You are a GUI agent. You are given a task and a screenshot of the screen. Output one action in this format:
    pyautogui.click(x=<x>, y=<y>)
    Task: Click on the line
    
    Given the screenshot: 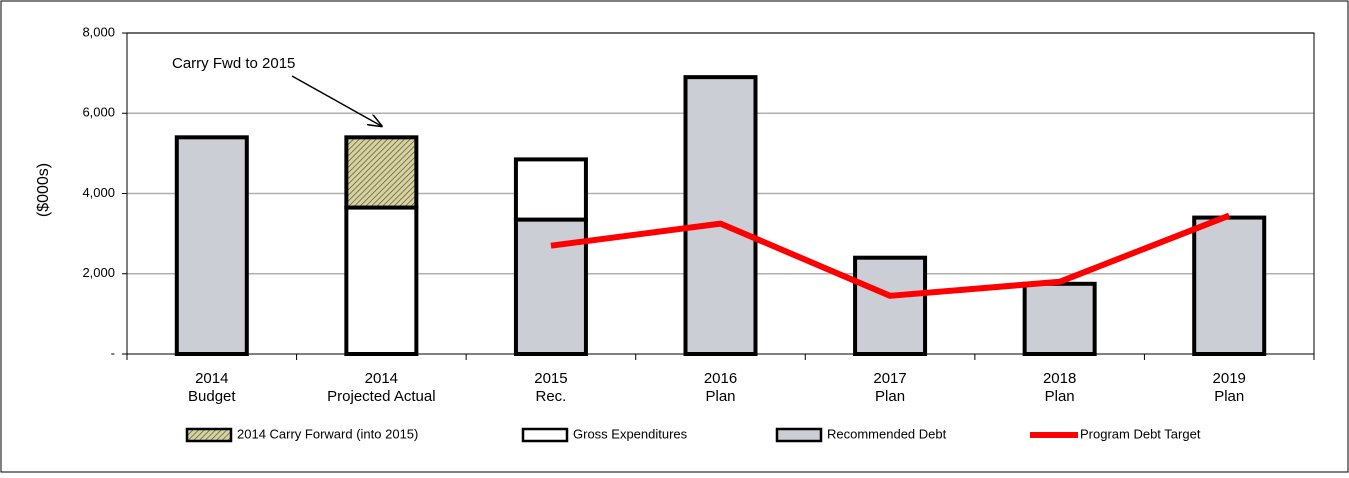 What is the action you would take?
    pyautogui.click(x=890, y=255)
    